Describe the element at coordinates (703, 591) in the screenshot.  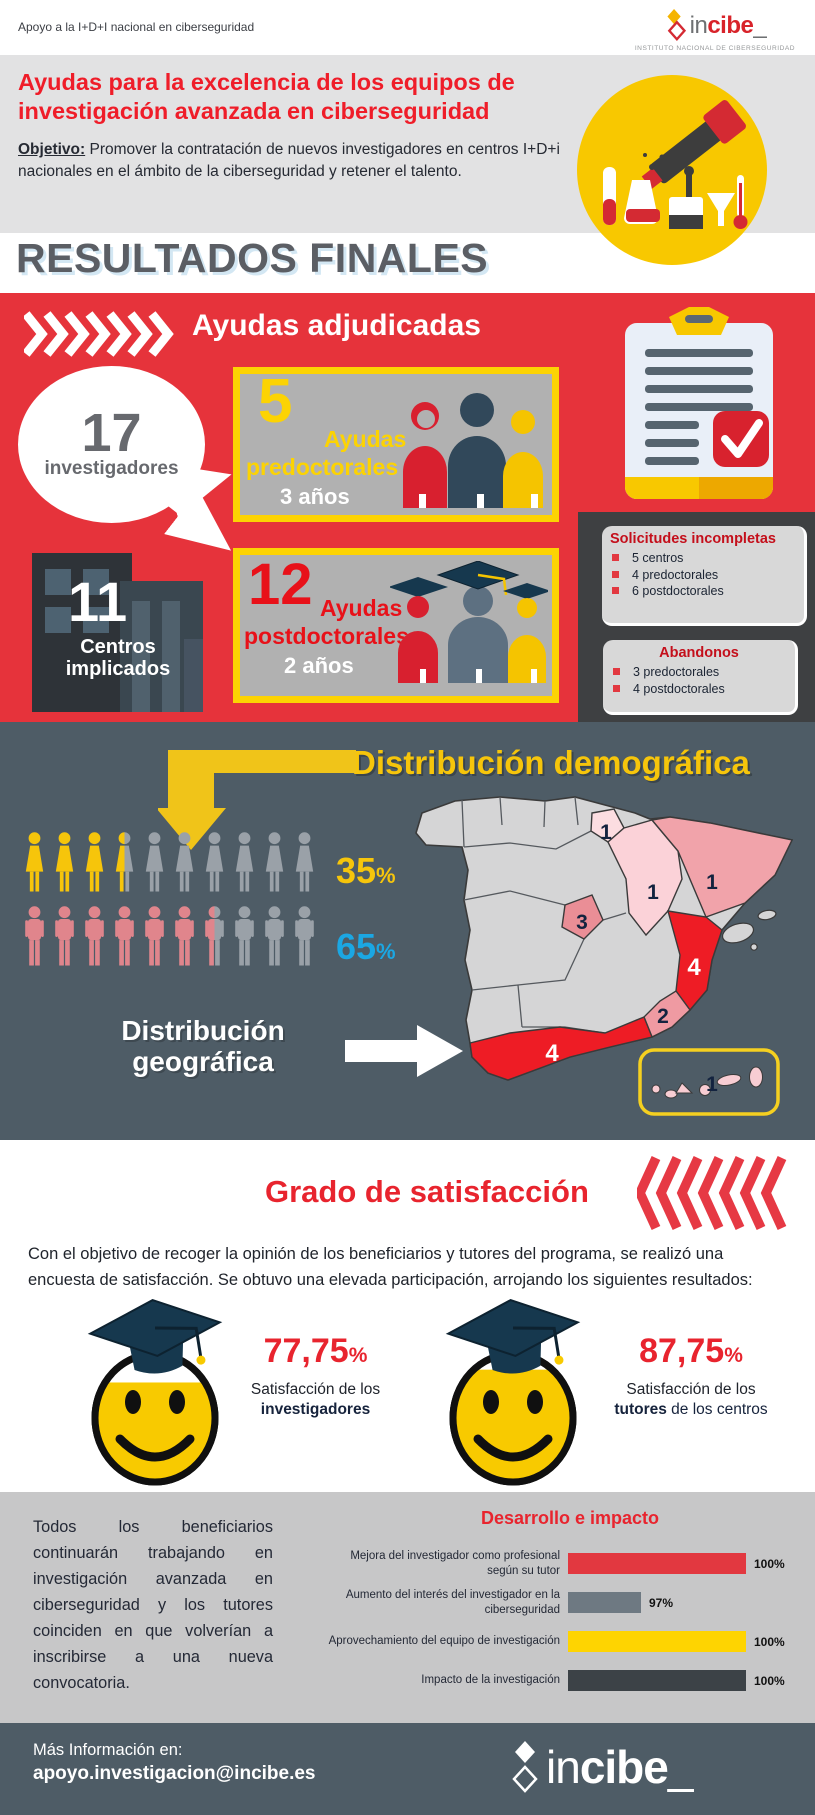
I see `list-item: 6 postdoctorales` at that location.